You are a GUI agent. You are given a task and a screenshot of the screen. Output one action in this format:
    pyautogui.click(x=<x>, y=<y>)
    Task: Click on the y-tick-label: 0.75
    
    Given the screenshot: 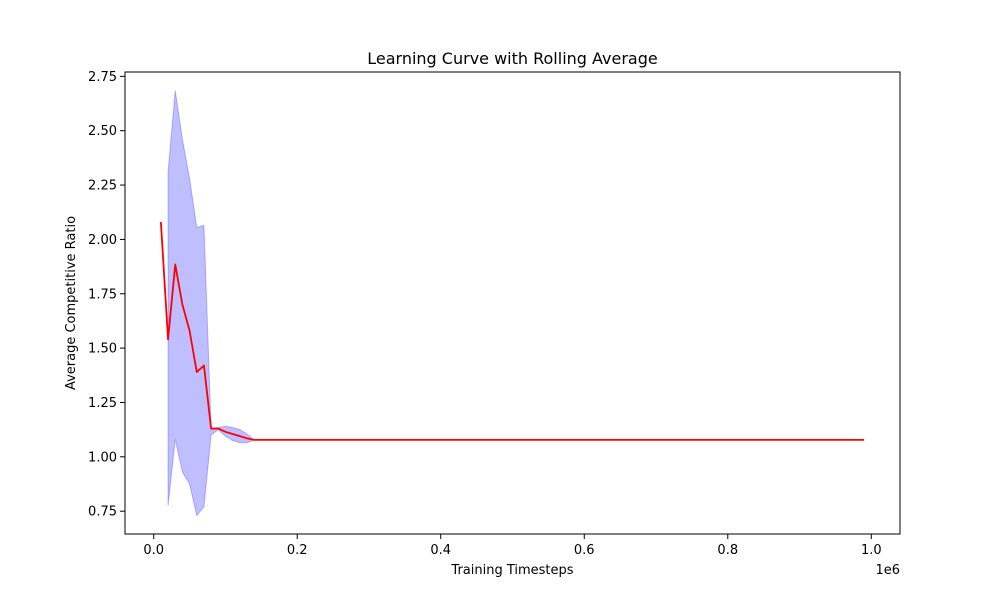 What is the action you would take?
    pyautogui.click(x=102, y=512)
    